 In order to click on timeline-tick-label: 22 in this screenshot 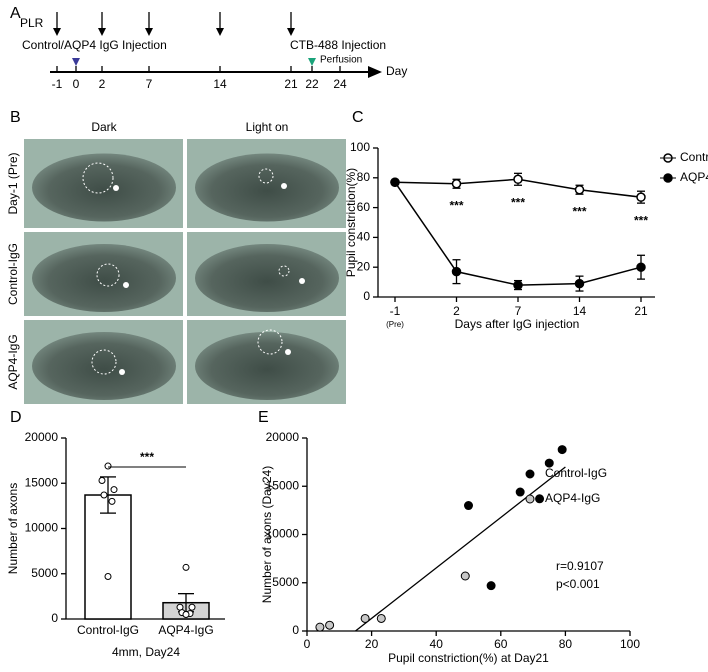, I will do `click(312, 84)`.